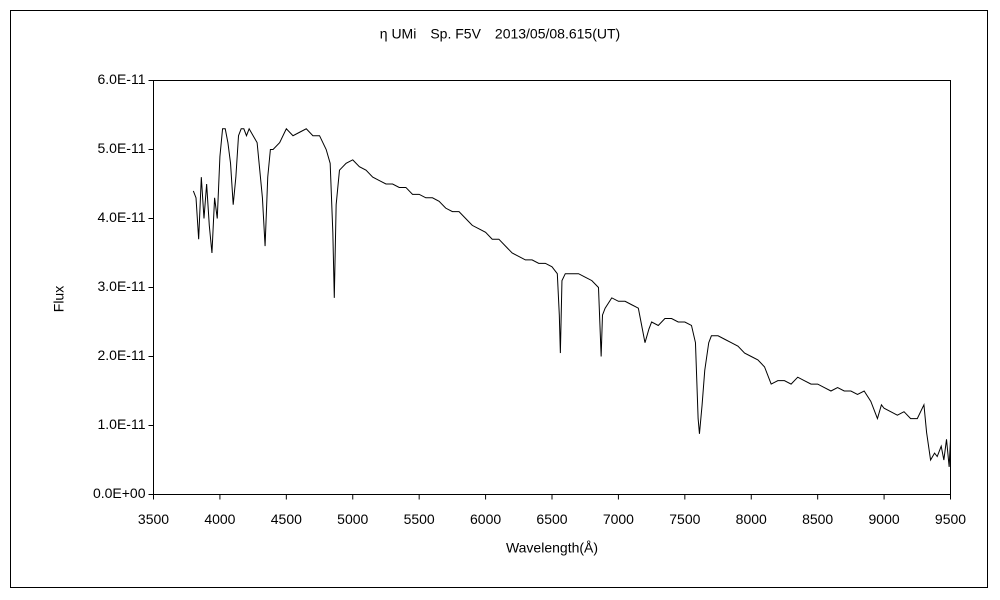  Describe the element at coordinates (950, 519) in the screenshot. I see `x-tick-label: 9500` at that location.